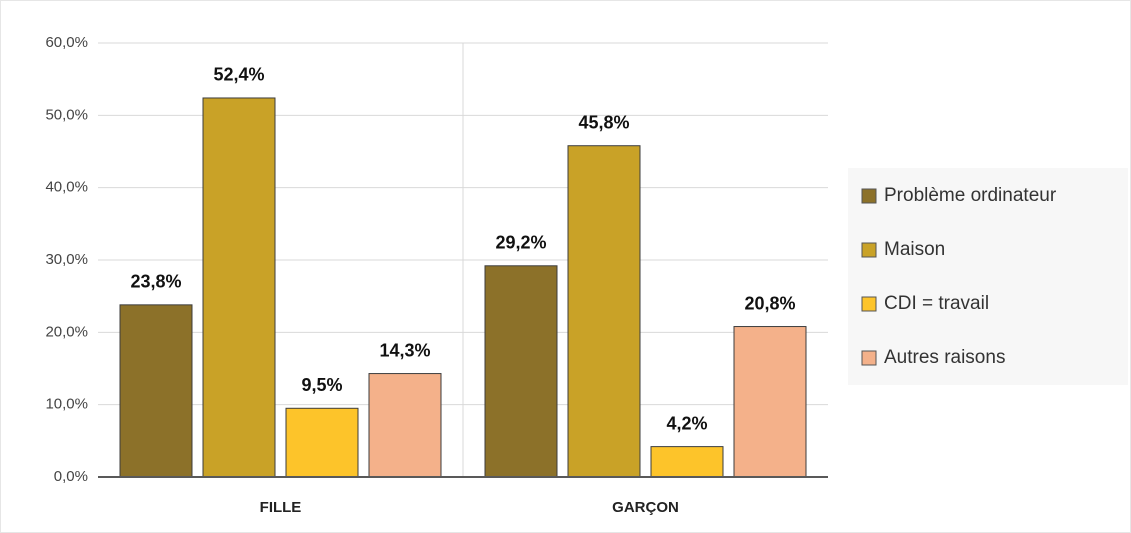 The width and height of the screenshot is (1131, 533). I want to click on x-tick-label: FILLE, so click(281, 507).